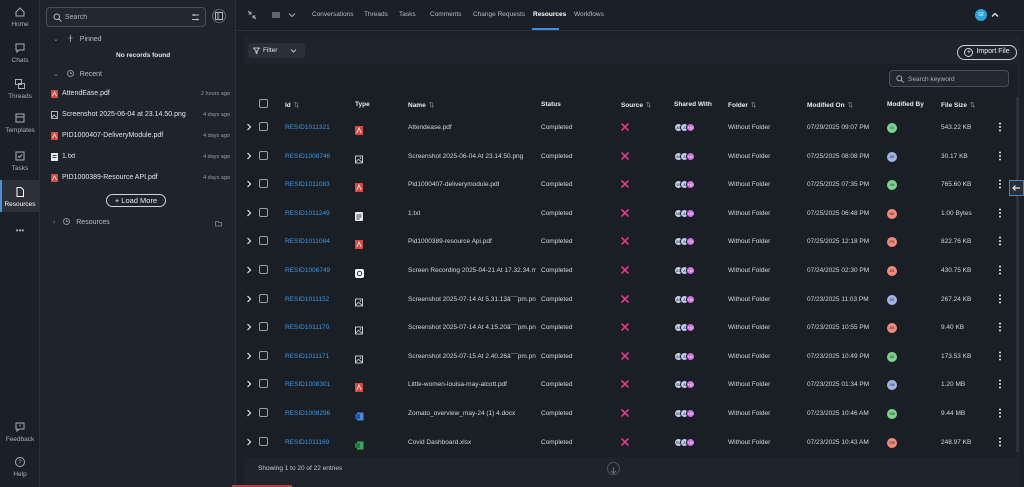 The width and height of the screenshot is (1024, 487). What do you see at coordinates (466, 156) in the screenshot?
I see `row-name: Screenshot 2025-06-04 At 23.14.50.png` at bounding box center [466, 156].